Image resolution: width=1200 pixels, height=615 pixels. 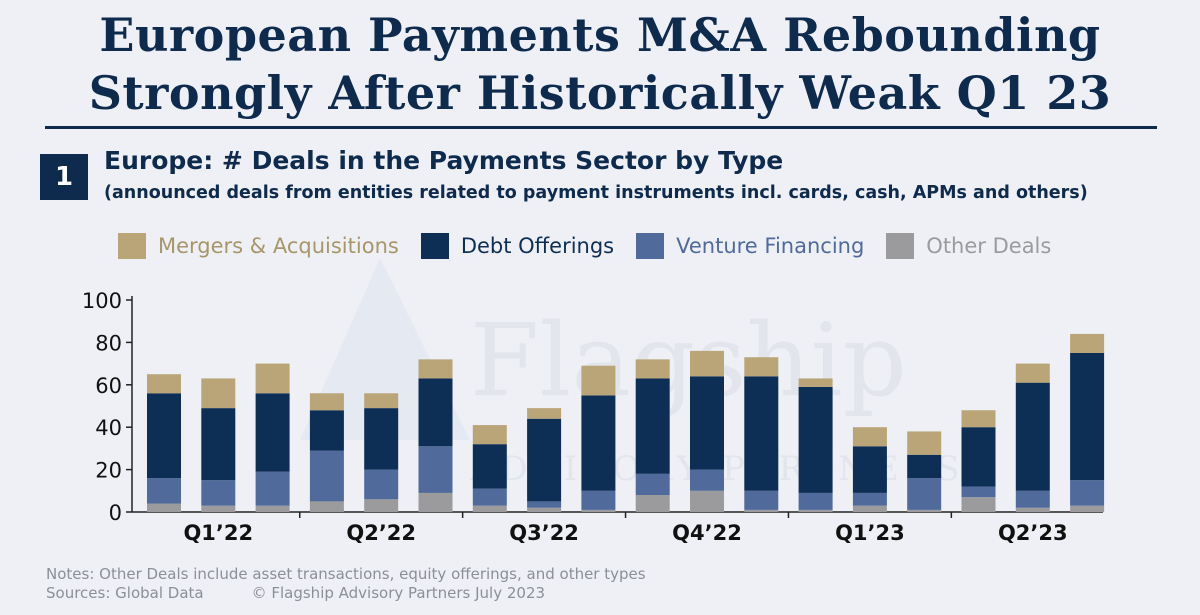 I want to click on title-divider, so click(x=601, y=127).